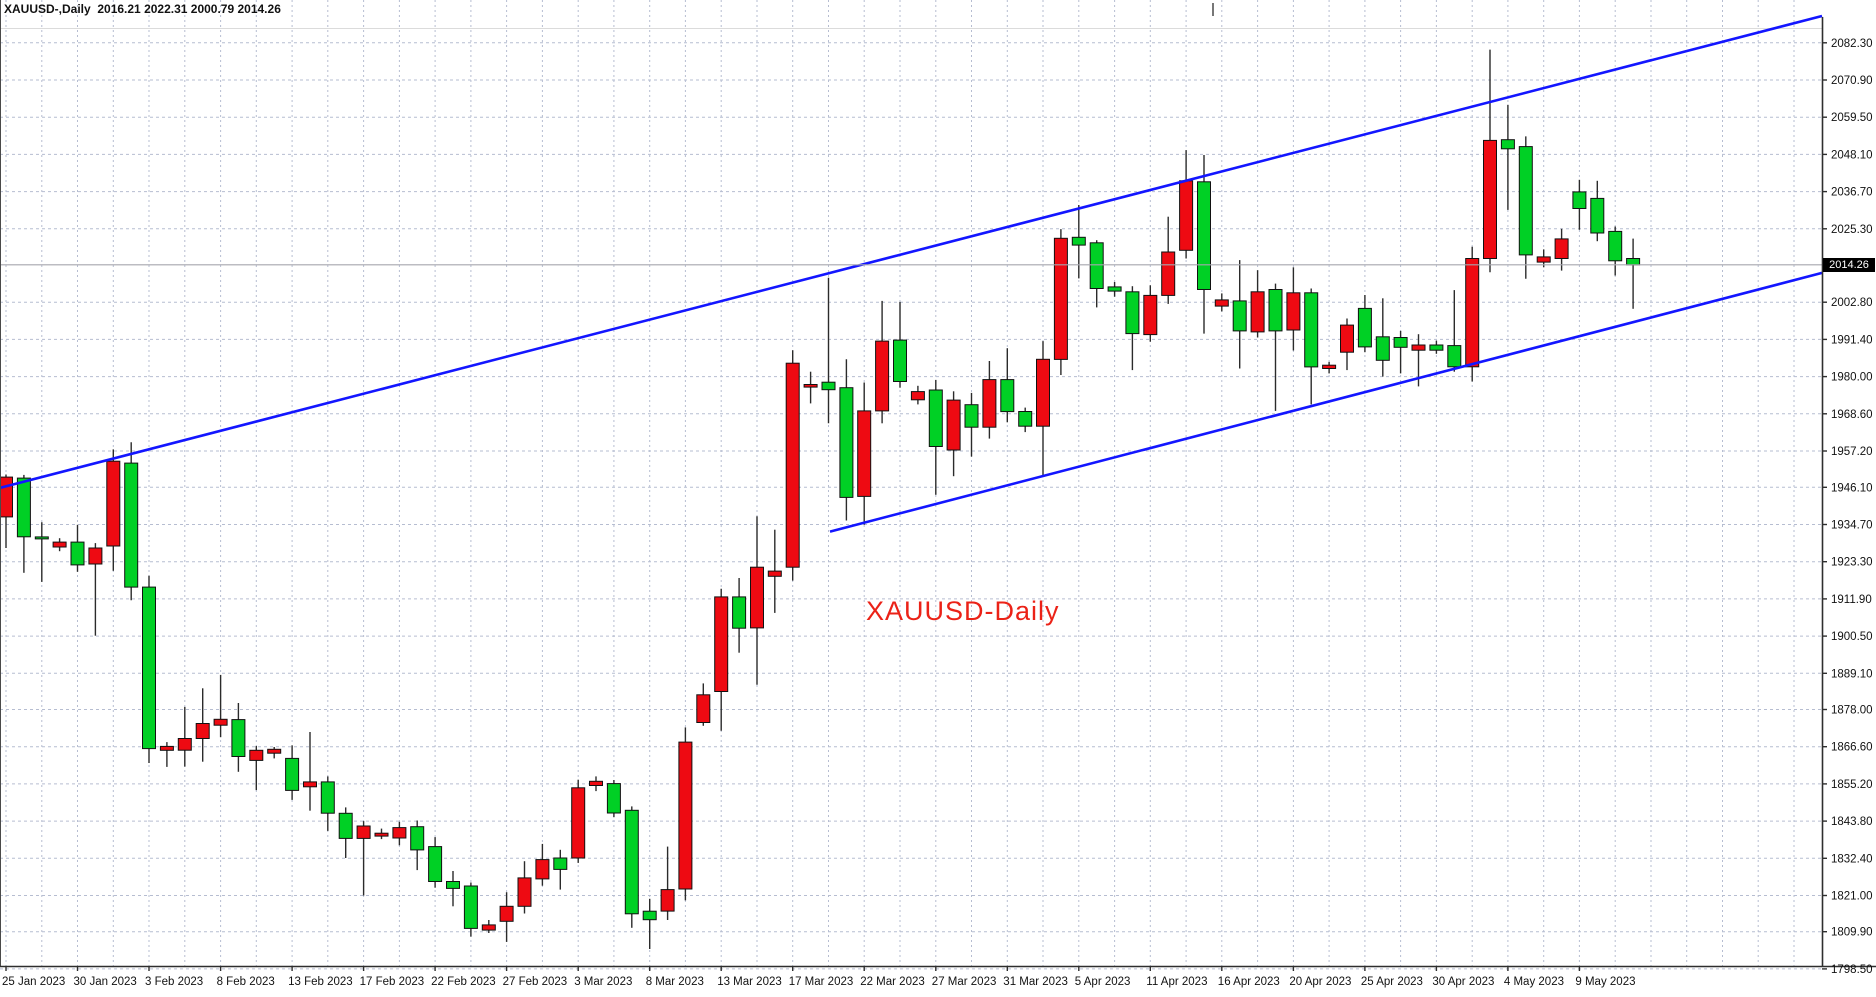  Describe the element at coordinates (1852, 822) in the screenshot. I see `price-axis-label: 1843.80` at that location.